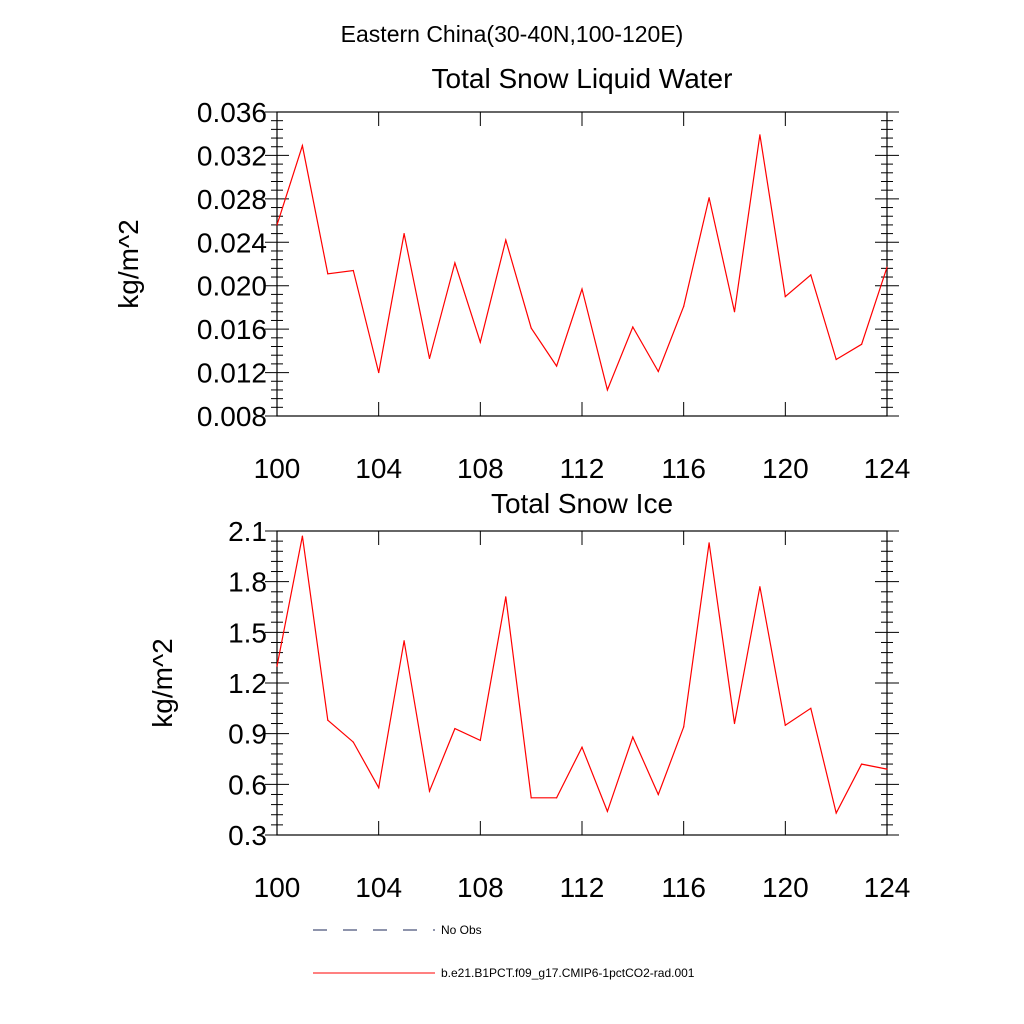 The width and height of the screenshot is (1024, 1024). I want to click on chart-title: Total Snow Ice, so click(582, 503).